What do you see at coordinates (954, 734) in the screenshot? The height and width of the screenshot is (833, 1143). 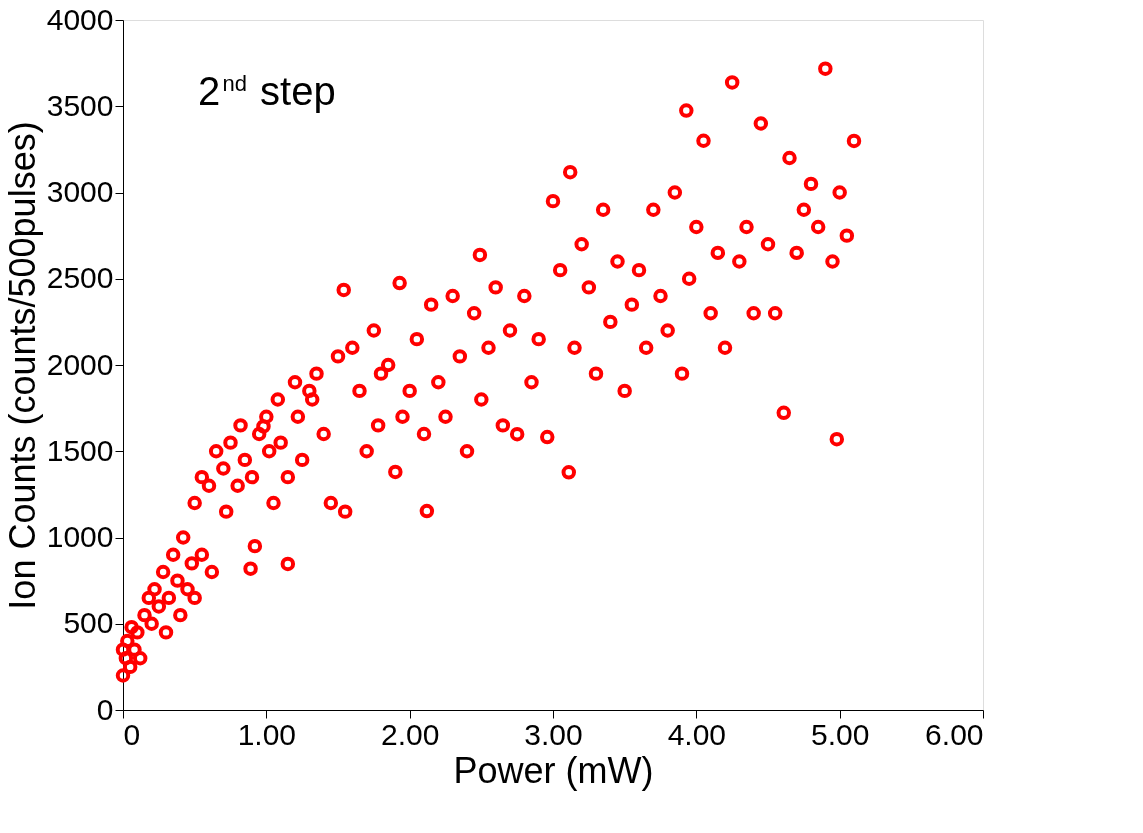 I see `x-tick-label: 6.00` at bounding box center [954, 734].